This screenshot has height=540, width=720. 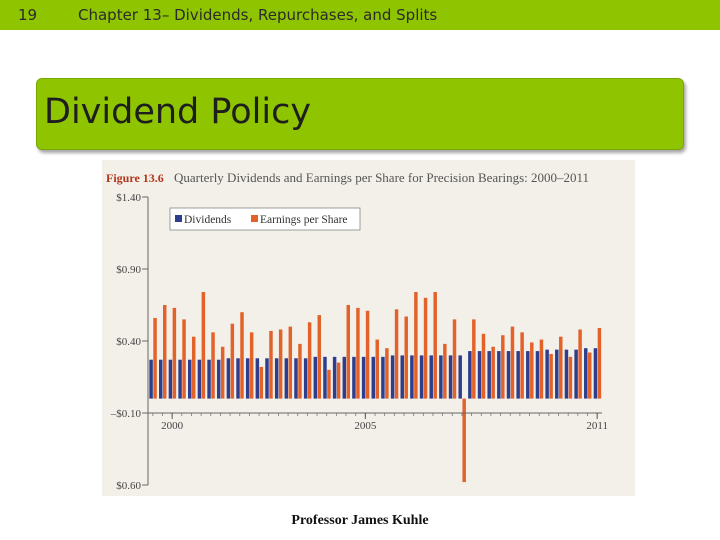 What do you see at coordinates (208, 220) in the screenshot?
I see `legend-label-dividends: Dividends` at bounding box center [208, 220].